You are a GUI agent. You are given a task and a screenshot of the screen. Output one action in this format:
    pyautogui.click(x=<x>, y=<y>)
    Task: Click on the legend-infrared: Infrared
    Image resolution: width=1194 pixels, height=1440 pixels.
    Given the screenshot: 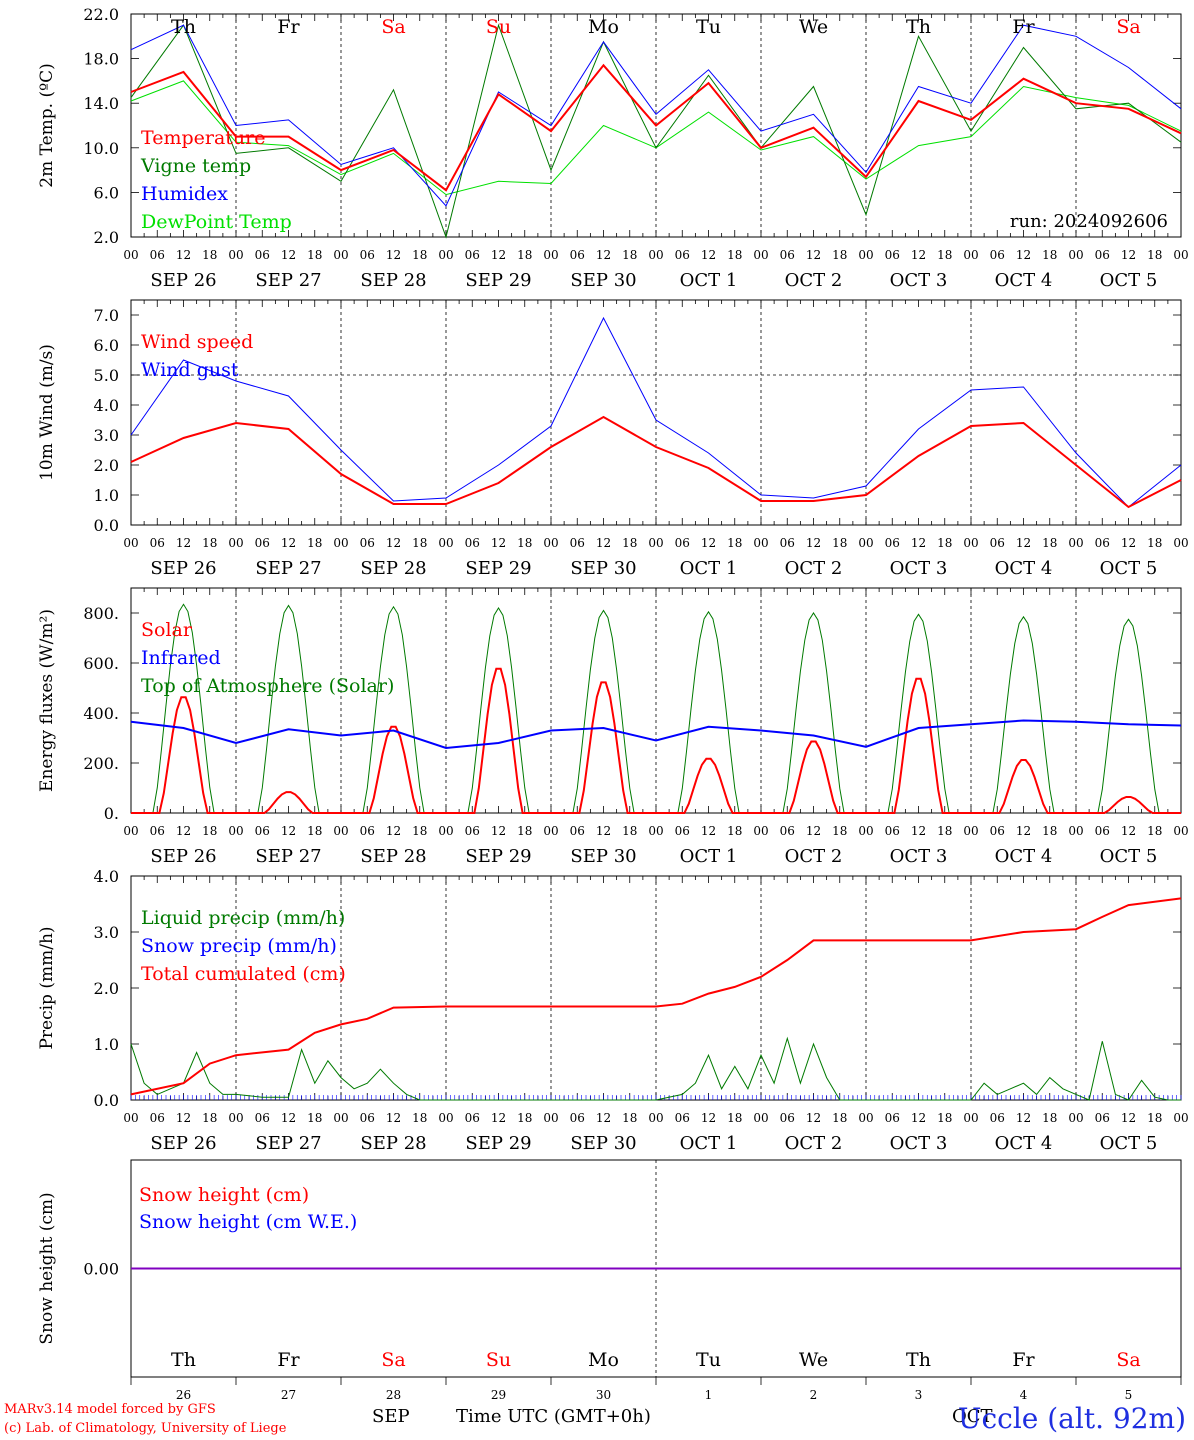 What is the action you would take?
    pyautogui.click(x=181, y=658)
    